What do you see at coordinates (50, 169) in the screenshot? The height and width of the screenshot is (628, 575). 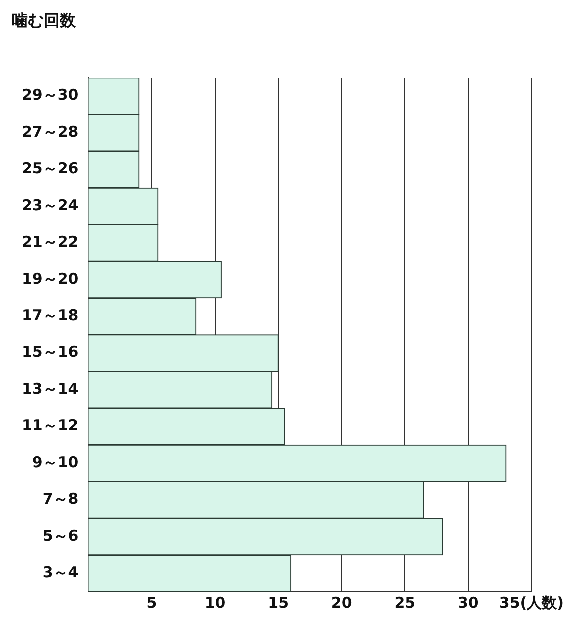 I see `y-tick-label: 25～26` at bounding box center [50, 169].